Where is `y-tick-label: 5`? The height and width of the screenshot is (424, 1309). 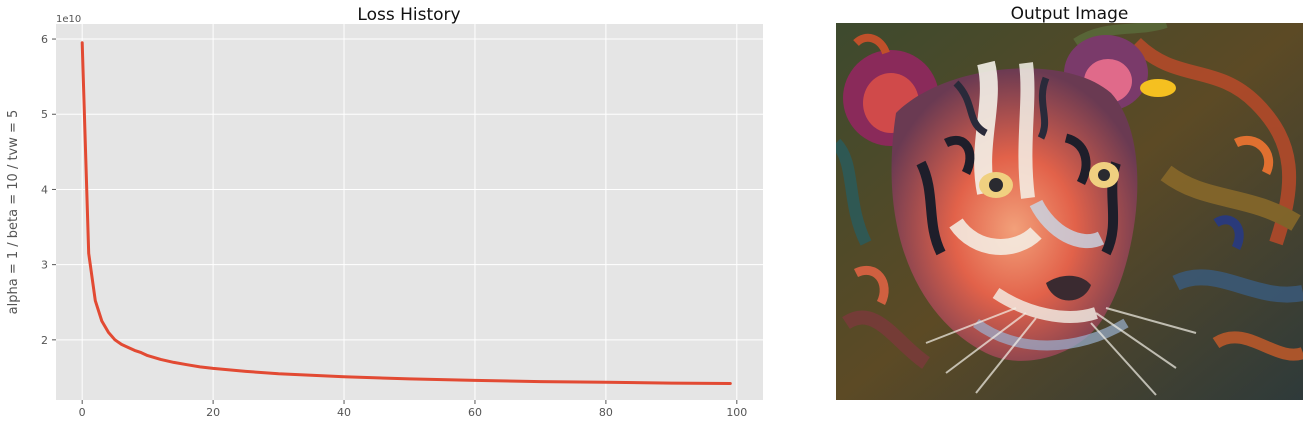 y-tick-label: 5 is located at coordinates (44, 114).